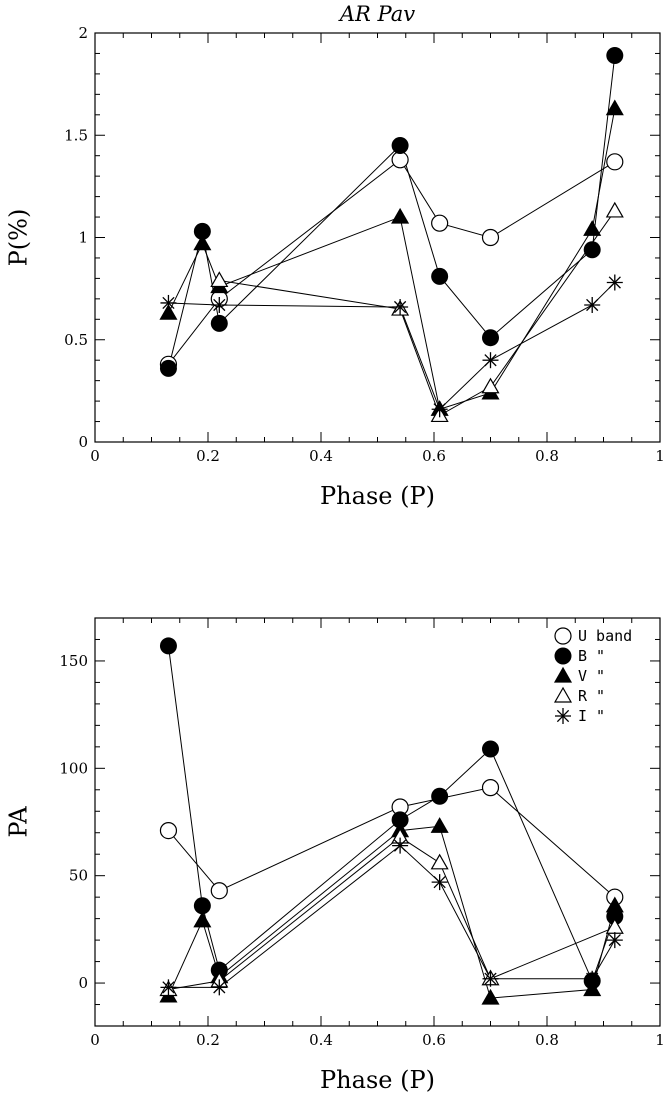  I want to click on legend-marker-filled-circle, so click(563, 656).